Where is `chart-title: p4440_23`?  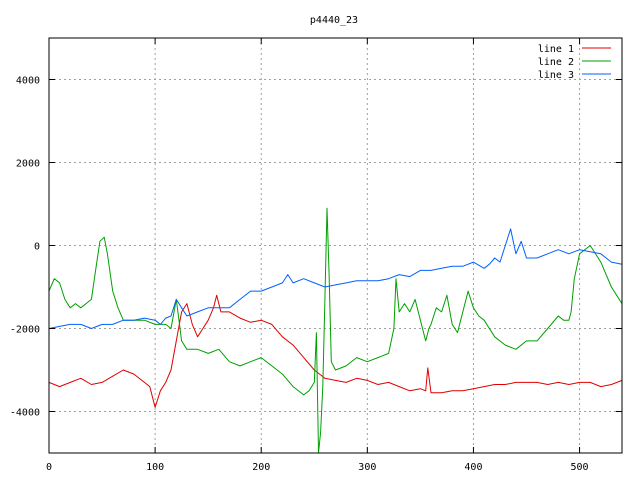
chart-title: p4440_23 is located at coordinates (334, 20).